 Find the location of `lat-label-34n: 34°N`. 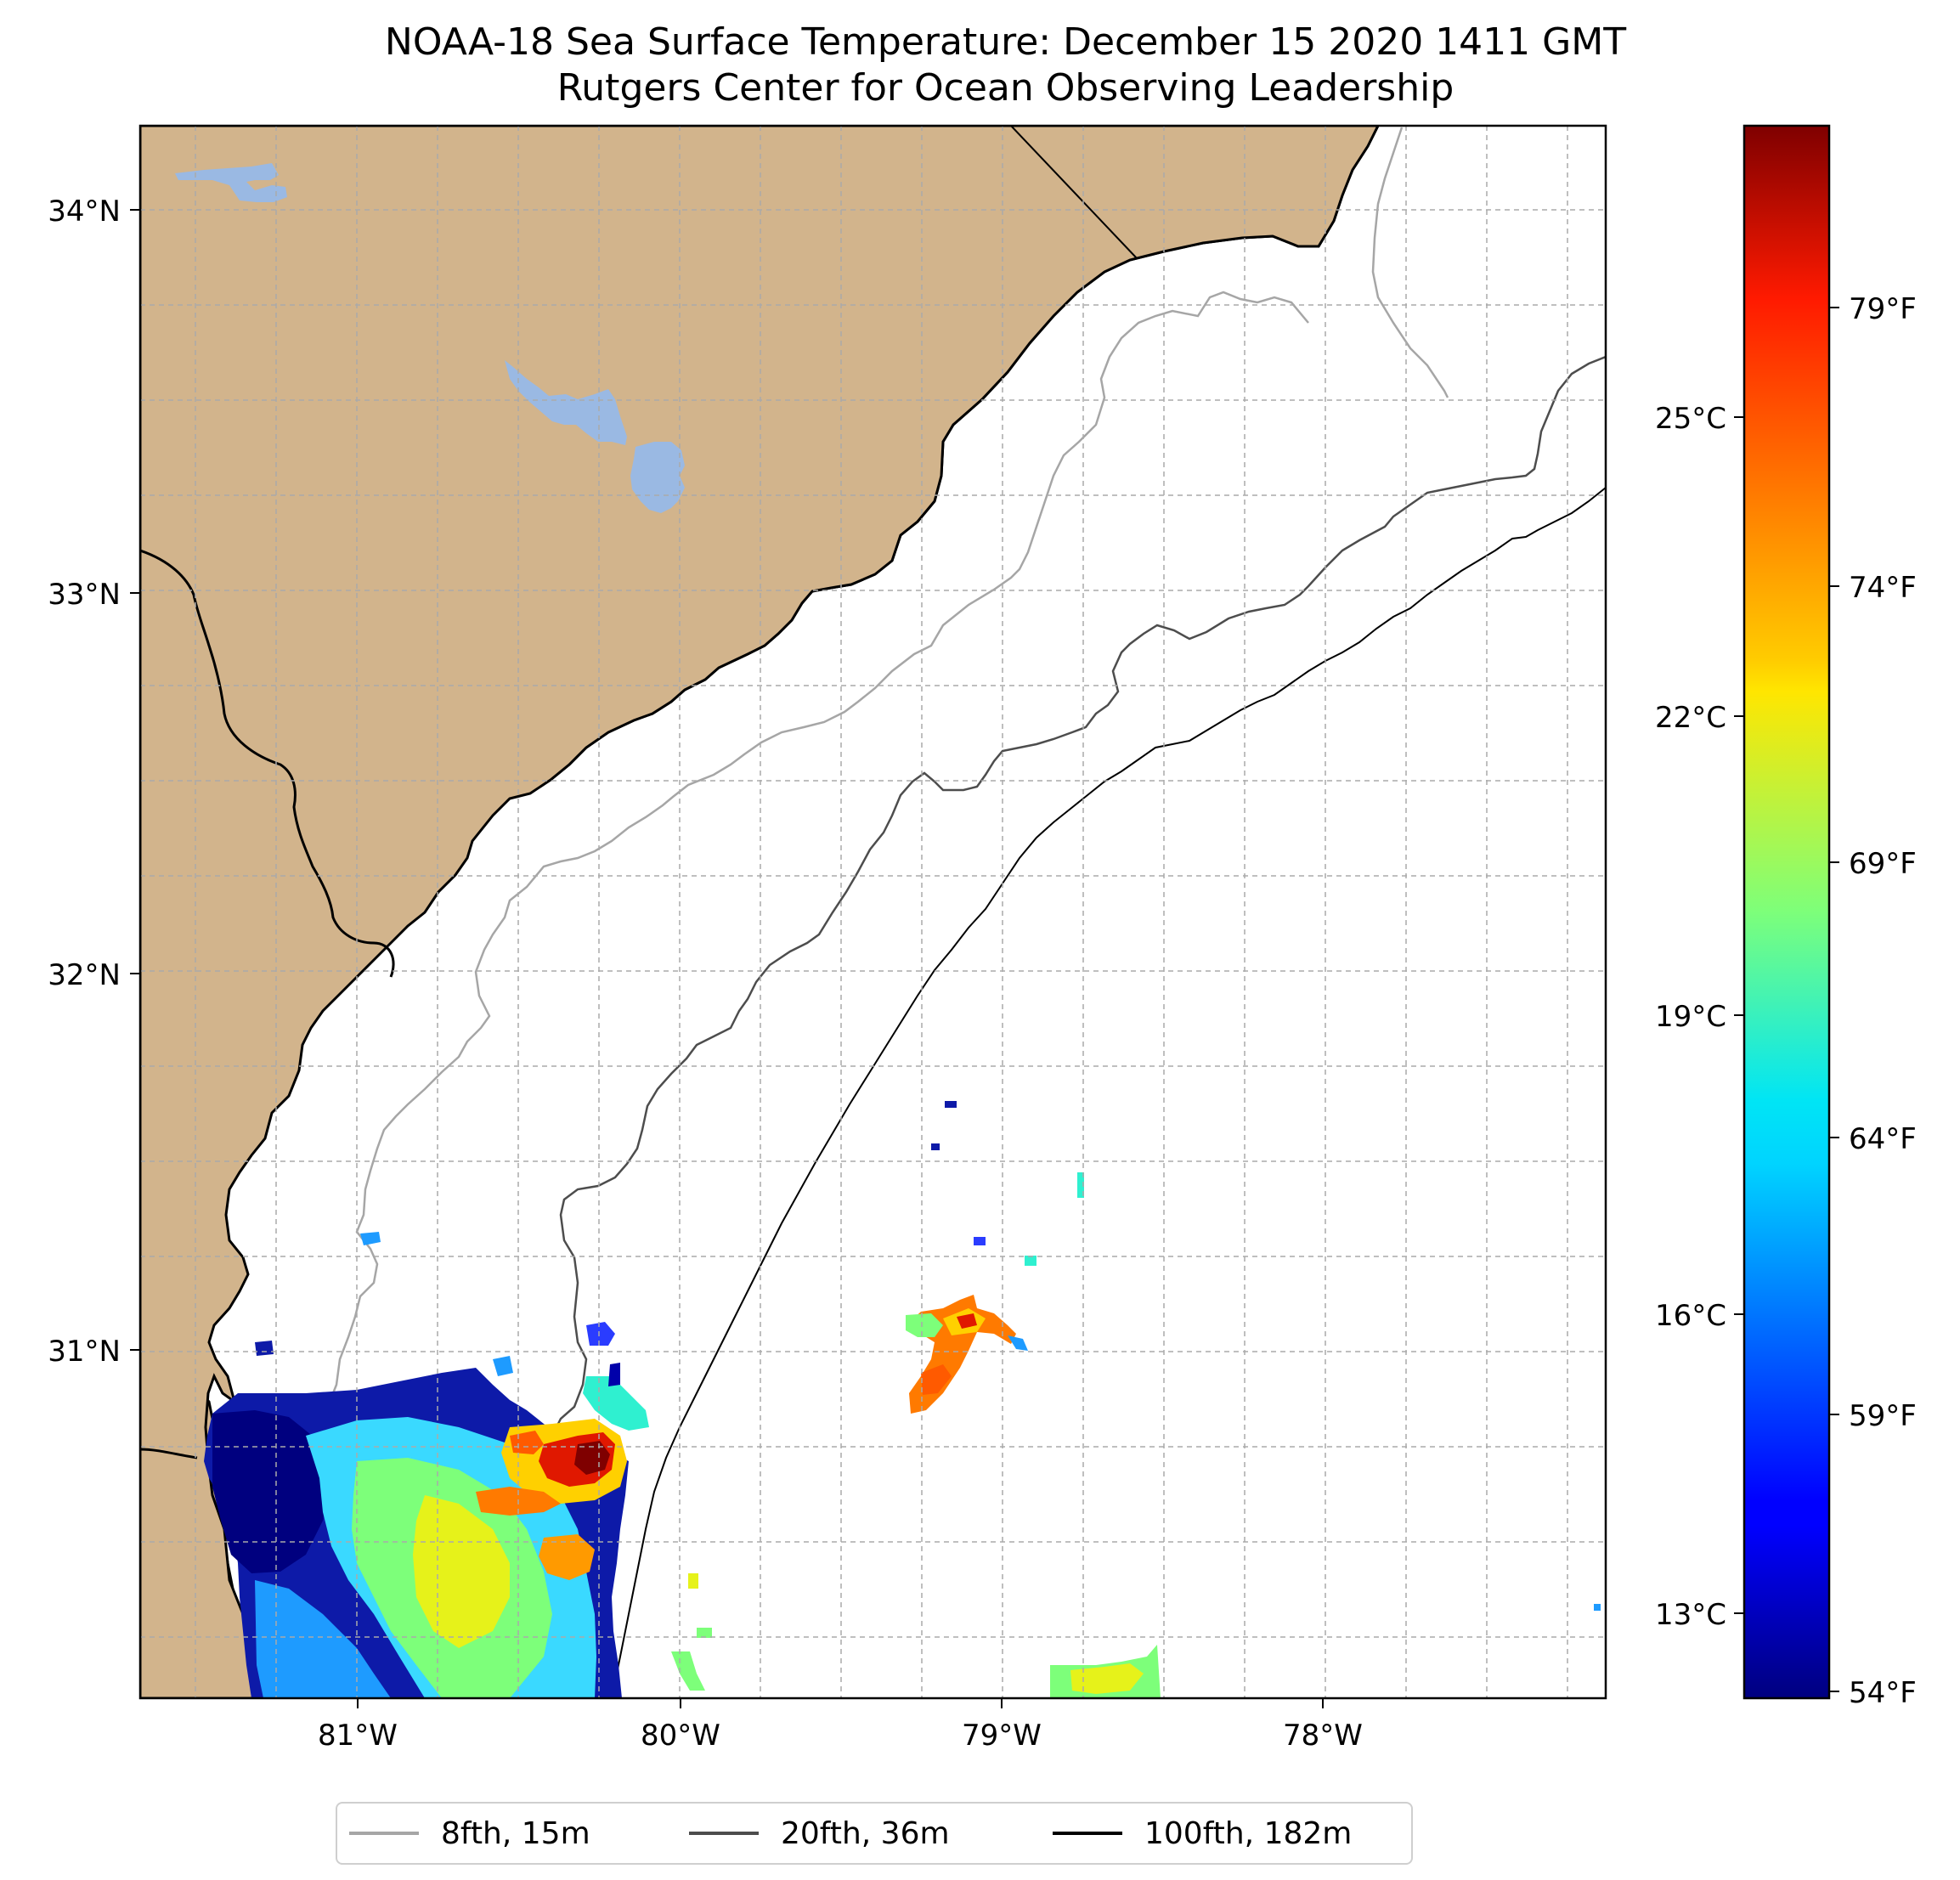

lat-label-34n: 34°N is located at coordinates (85, 212).